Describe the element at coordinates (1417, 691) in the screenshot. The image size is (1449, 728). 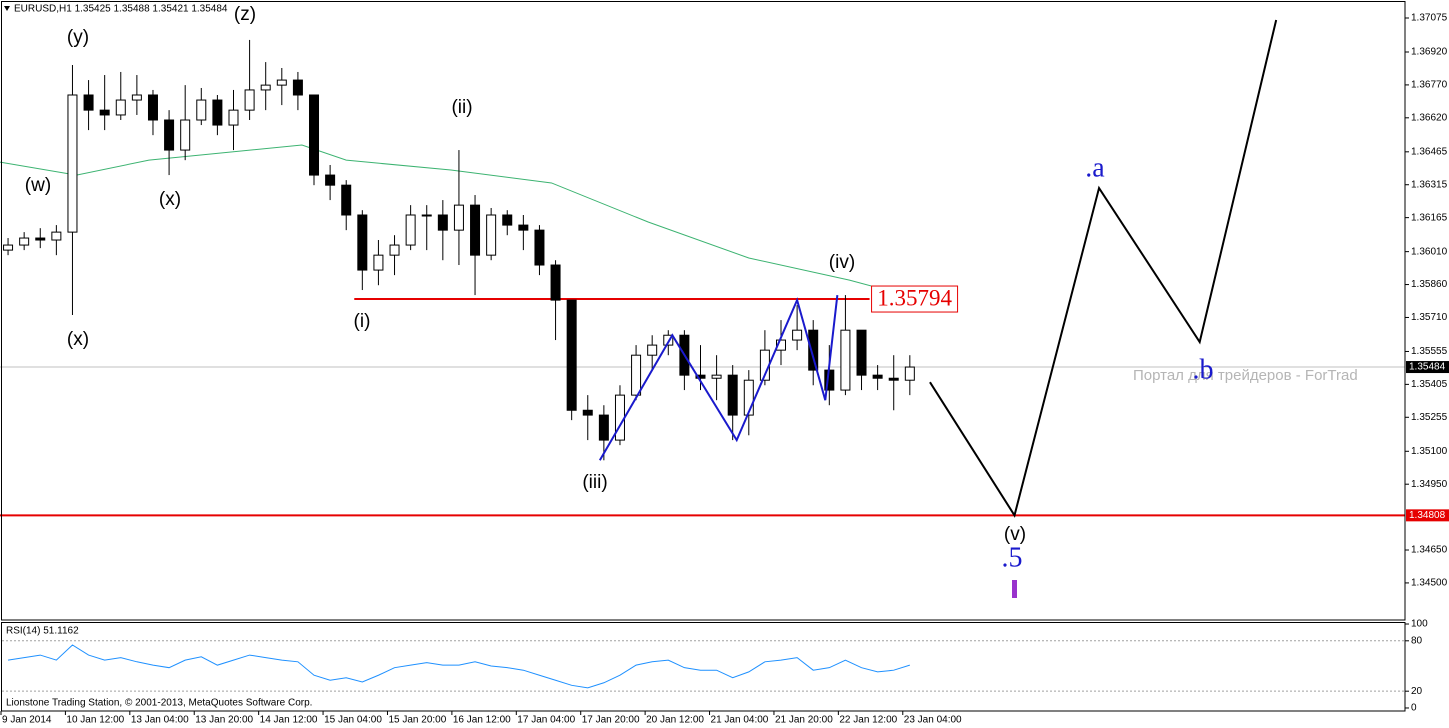
I see `y-tick-label: 20` at that location.